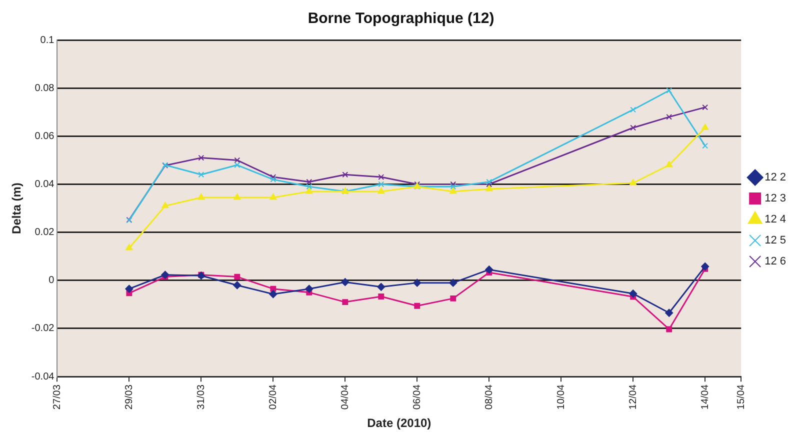 Image resolution: width=802 pixels, height=437 pixels. I want to click on y-tick-label: 0.04, so click(44, 184).